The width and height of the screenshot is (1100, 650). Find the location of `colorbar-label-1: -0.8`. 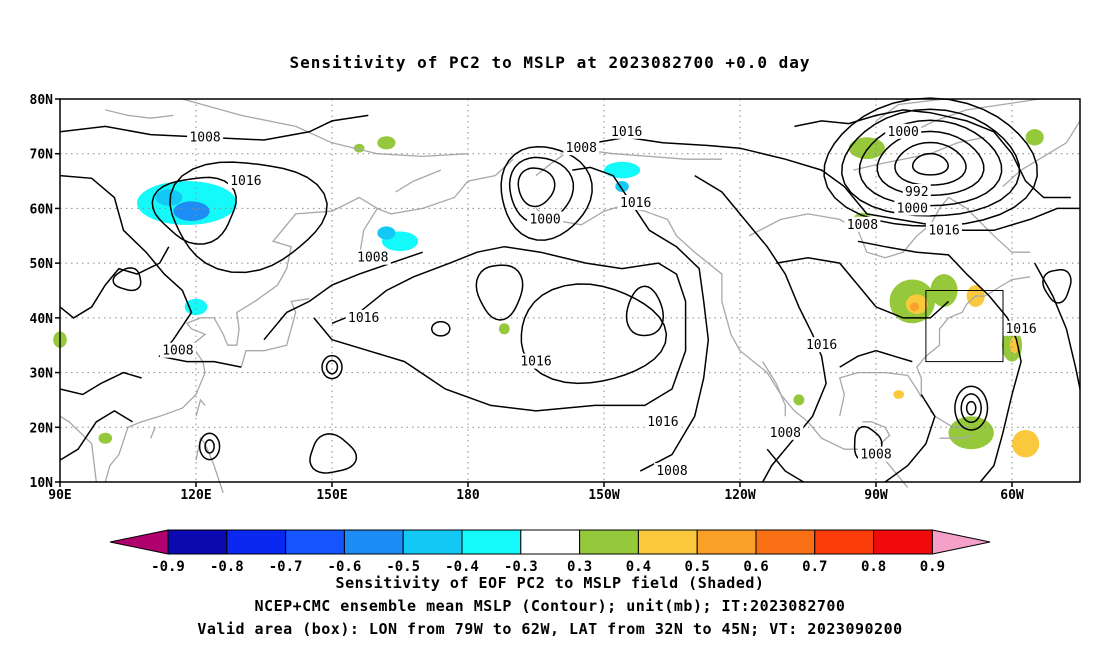

colorbar-label-1: -0.8 is located at coordinates (227, 567).